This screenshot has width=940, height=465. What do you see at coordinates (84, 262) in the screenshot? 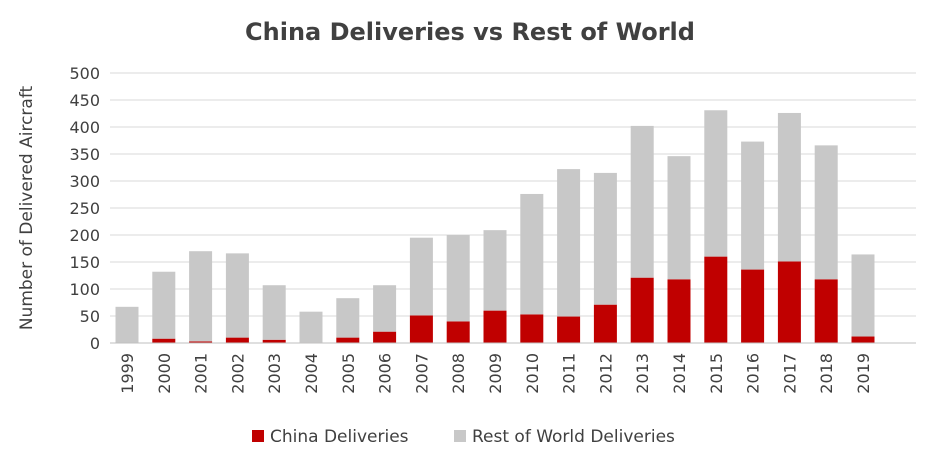
I see `y-tick-label: 150` at bounding box center [84, 262].